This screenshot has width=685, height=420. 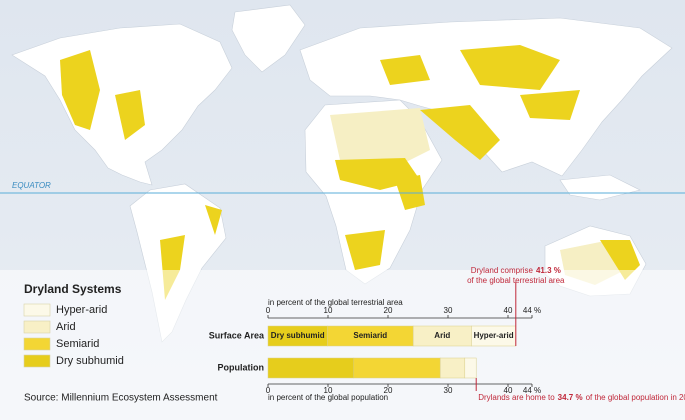 I want to click on annotation-text: of the global population in 2000, so click(x=635, y=397).